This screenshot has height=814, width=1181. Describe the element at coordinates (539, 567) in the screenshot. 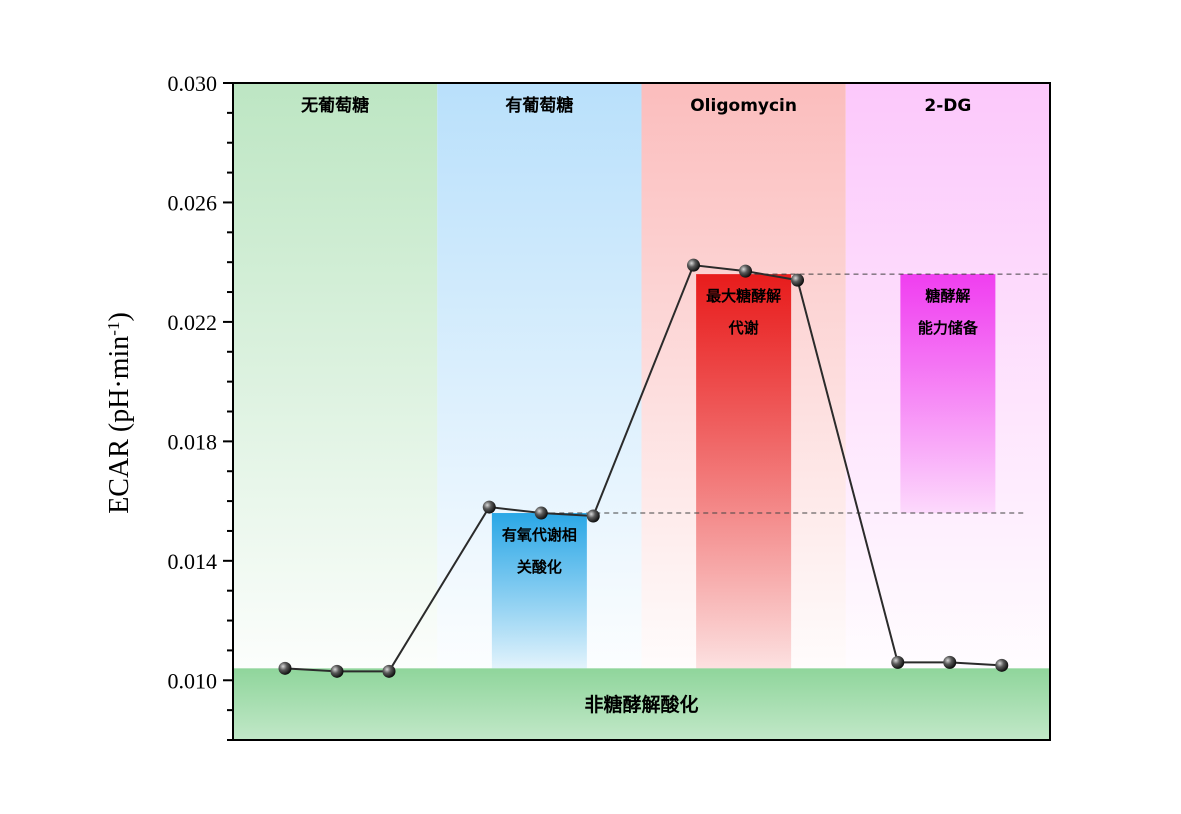

I see `annotation-label: 关酸化` at that location.